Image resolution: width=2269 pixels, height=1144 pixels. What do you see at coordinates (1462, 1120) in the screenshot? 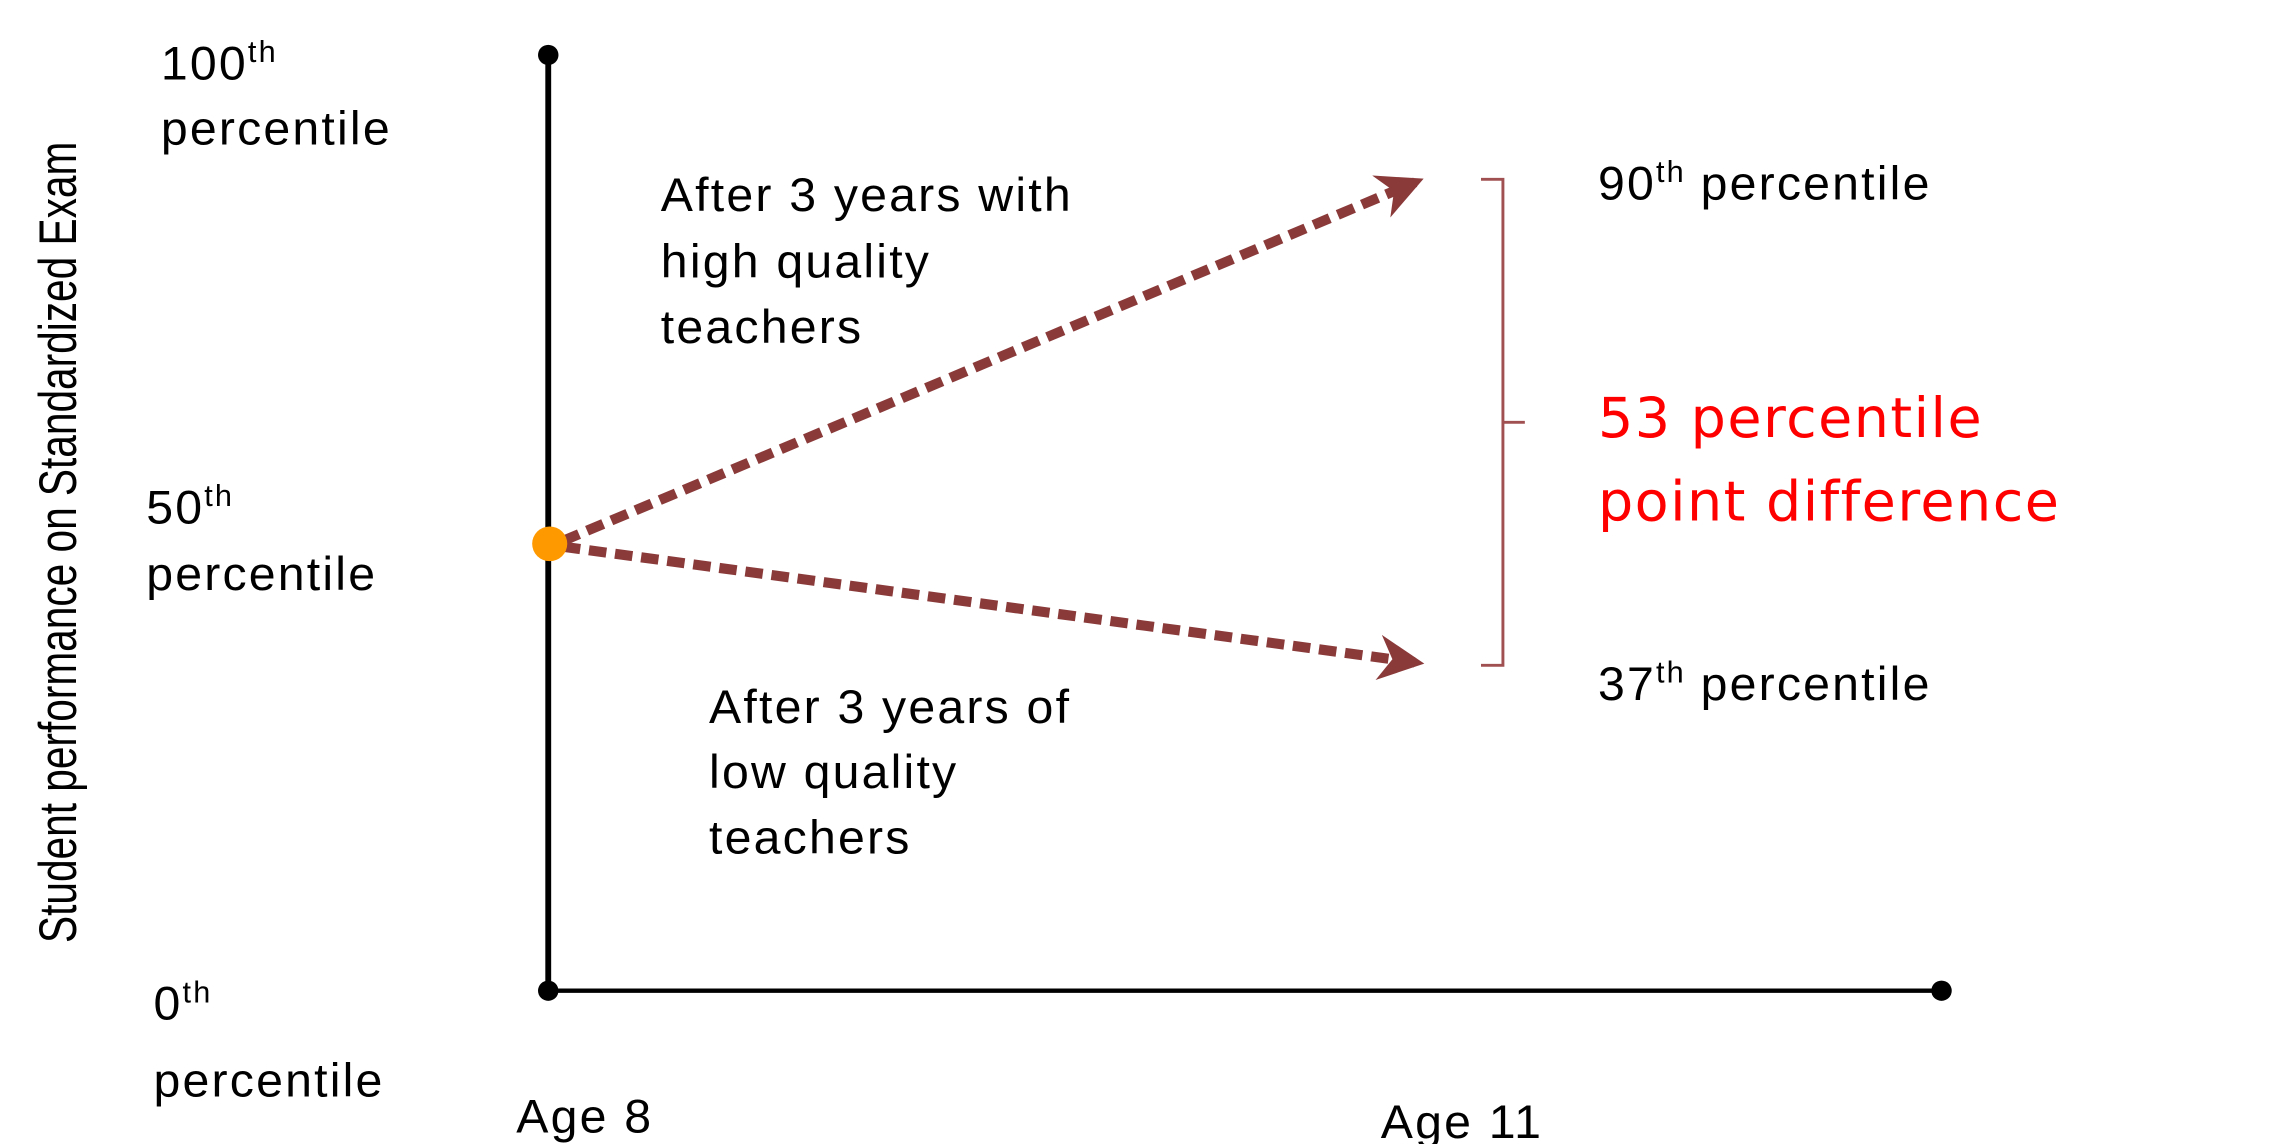
I see `x-label: Age 11` at bounding box center [1462, 1120].